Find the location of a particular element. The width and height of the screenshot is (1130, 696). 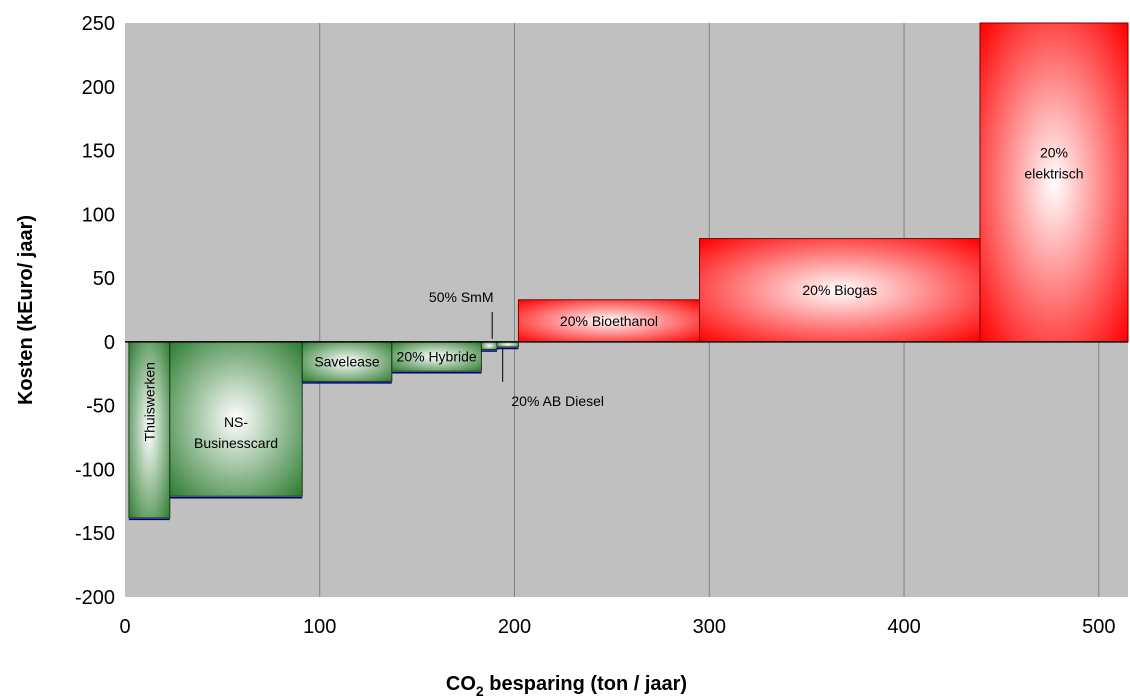

bar-ns-businesscard is located at coordinates (236, 419).